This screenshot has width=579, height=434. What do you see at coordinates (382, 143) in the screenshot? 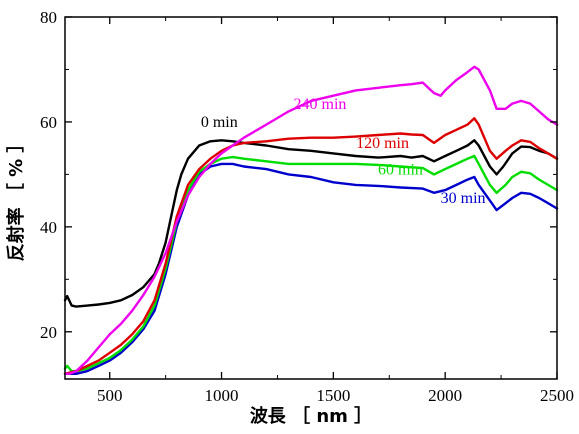
I see `series-label-120-min: 120 min` at bounding box center [382, 143].